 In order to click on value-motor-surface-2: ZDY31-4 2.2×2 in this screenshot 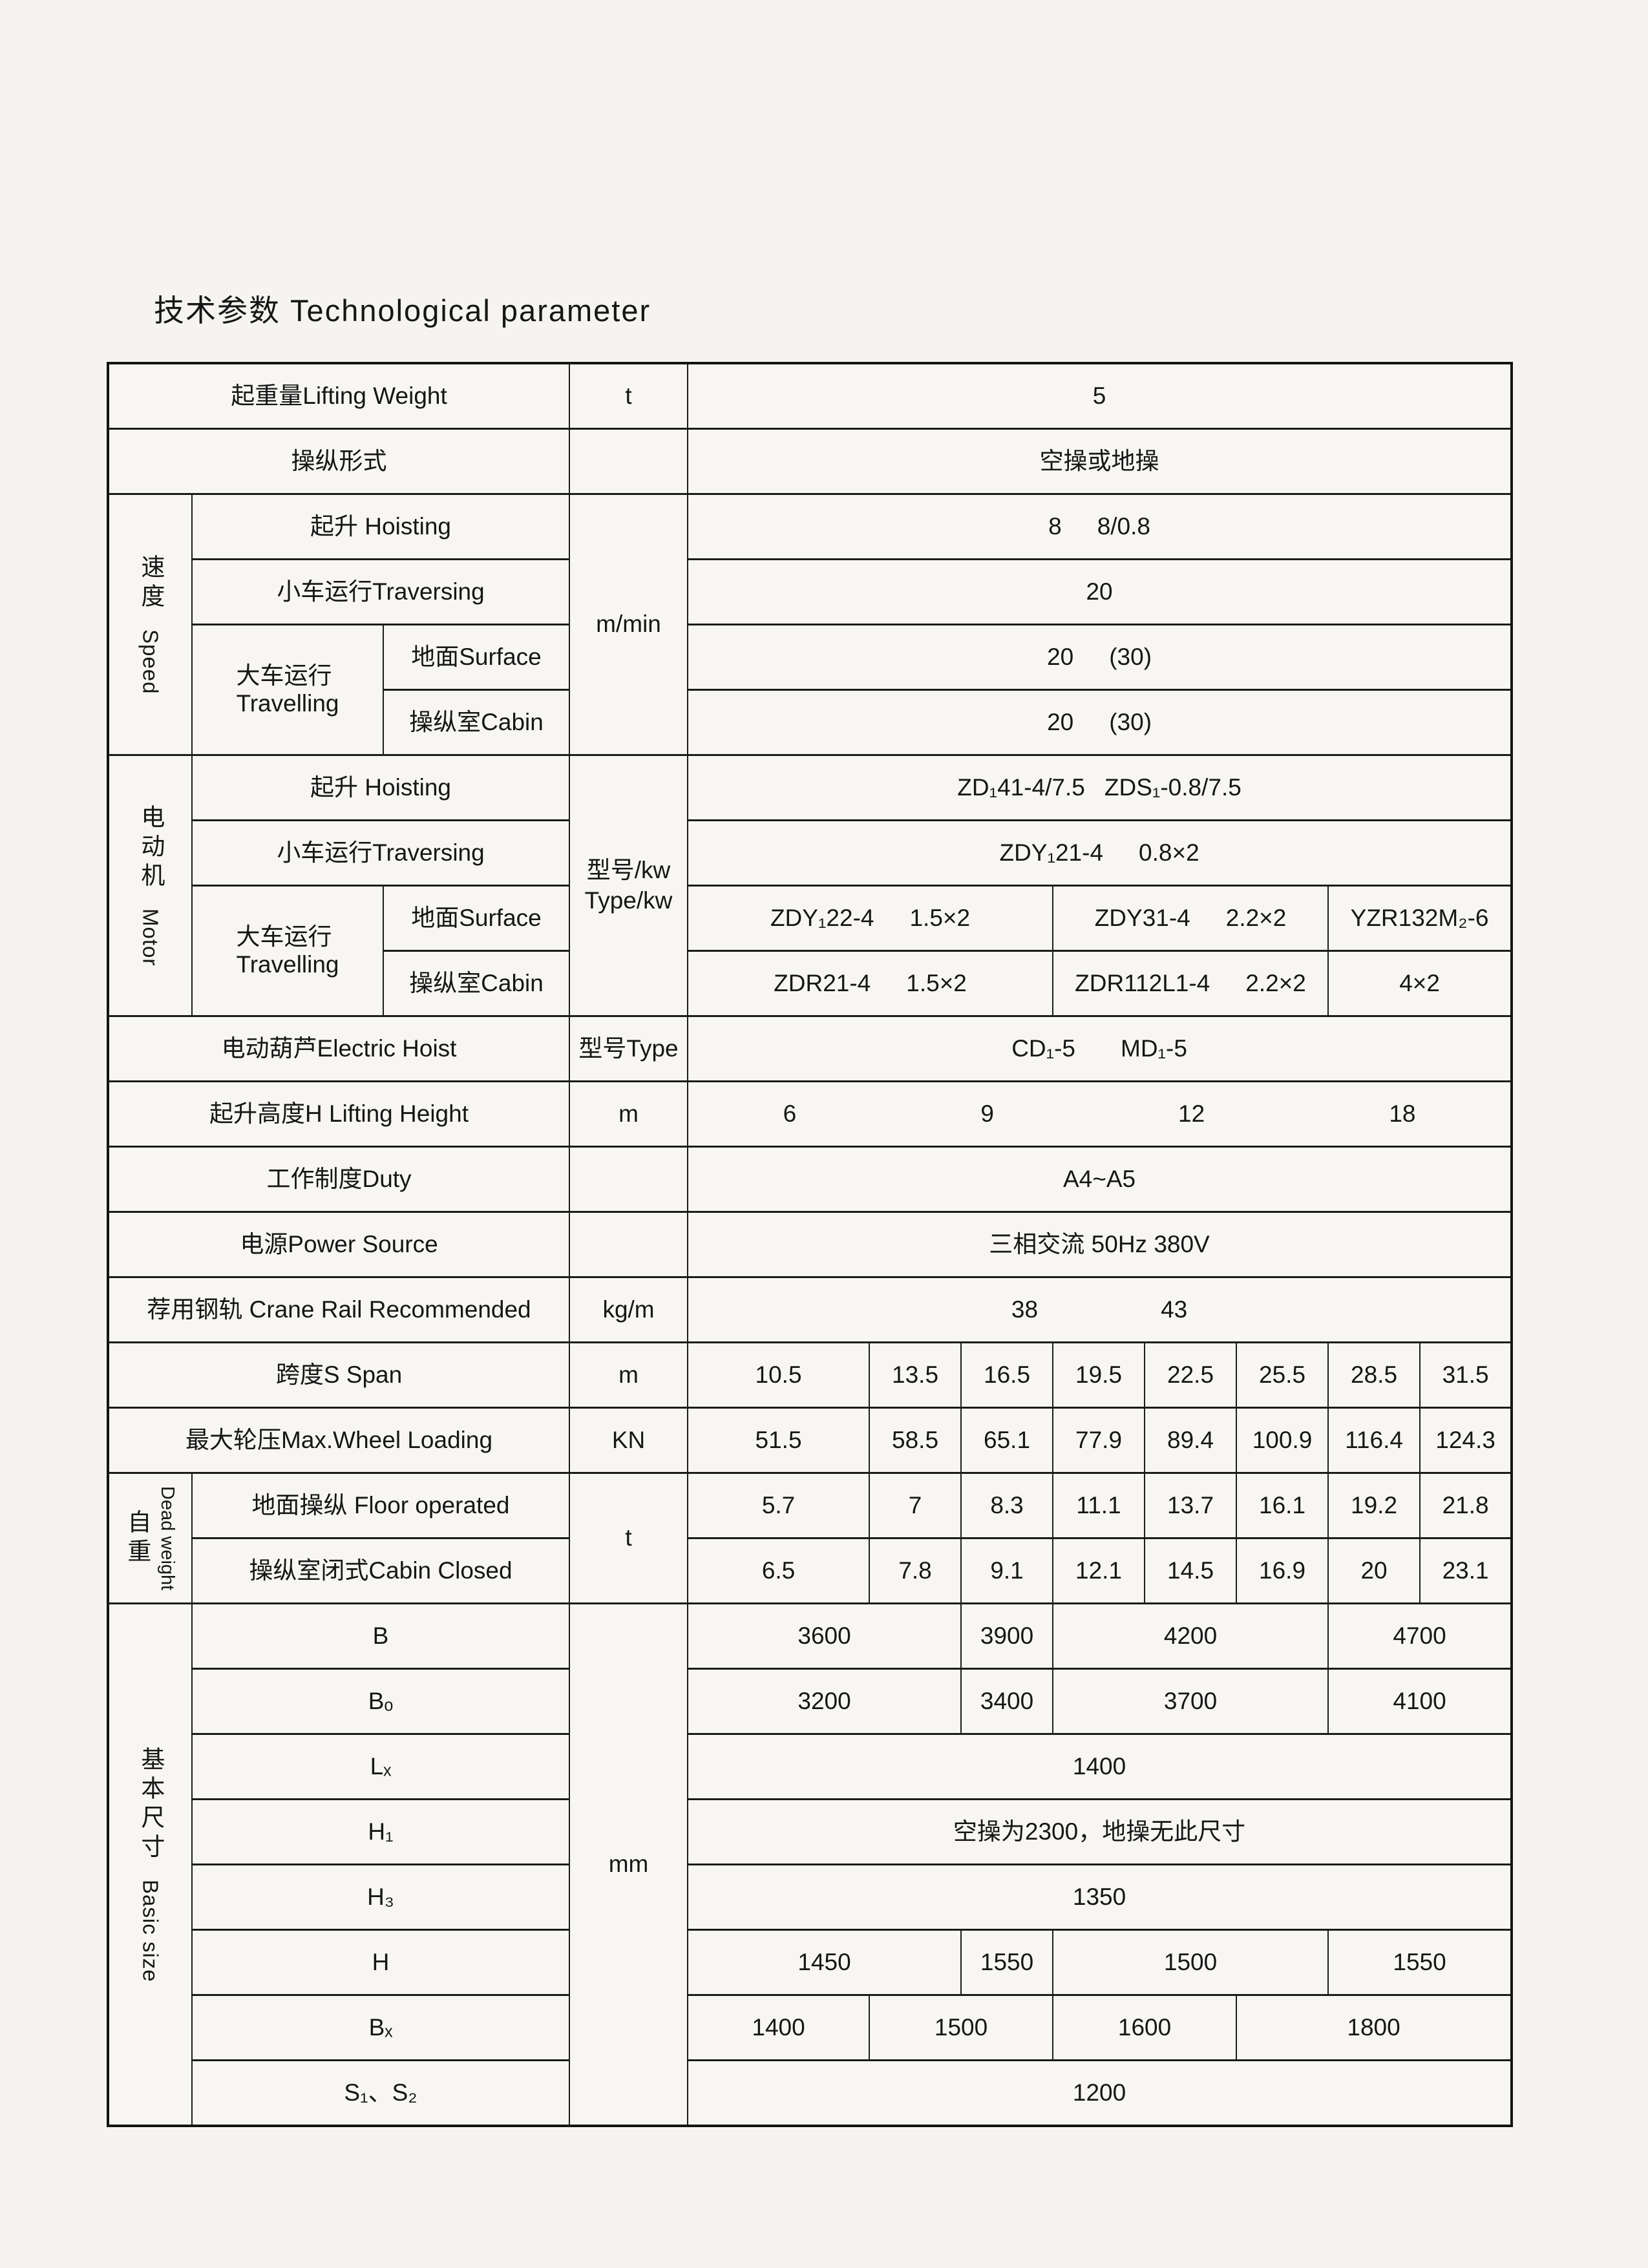, I will do `click(1190, 918)`.